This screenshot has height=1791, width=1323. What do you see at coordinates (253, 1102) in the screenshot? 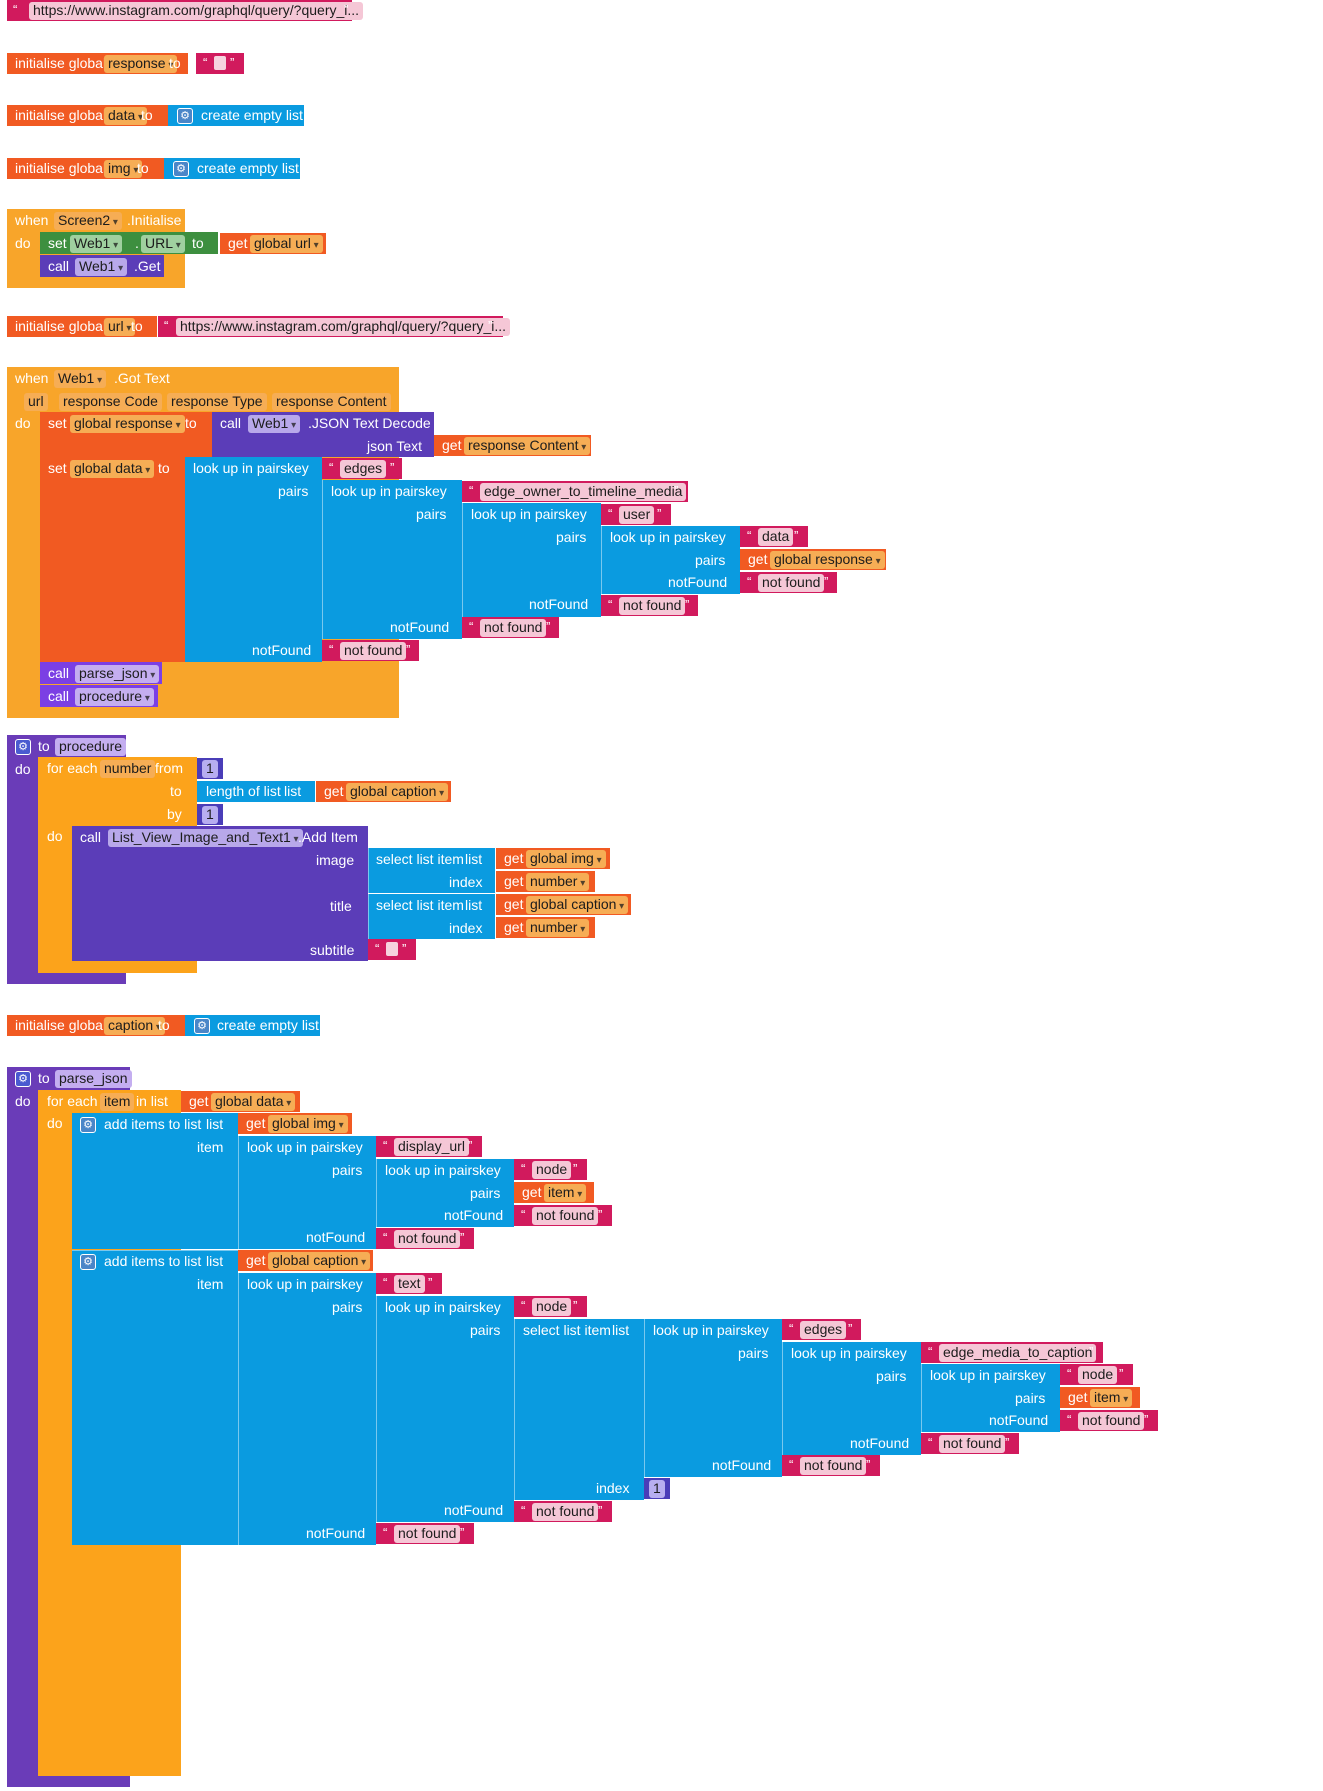
I see `get-global-data-value: global data` at bounding box center [253, 1102].